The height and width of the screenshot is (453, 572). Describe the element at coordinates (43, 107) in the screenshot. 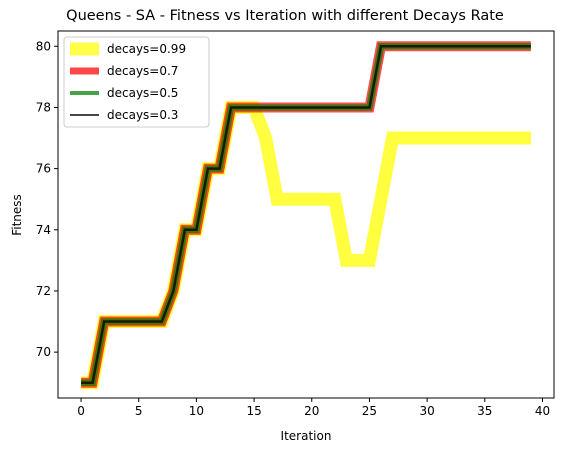

I see `y-tick-label: 78` at that location.